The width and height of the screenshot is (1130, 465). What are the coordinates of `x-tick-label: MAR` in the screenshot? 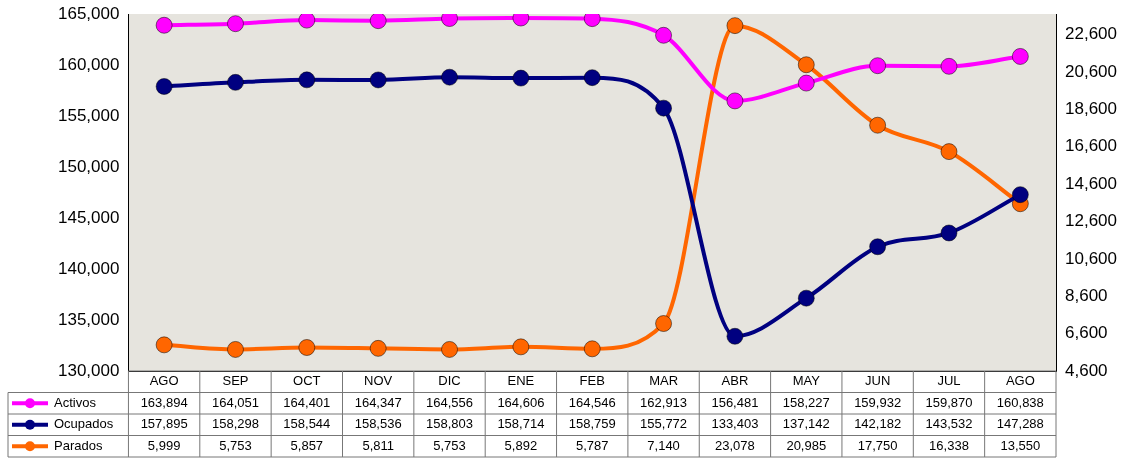 It's located at (664, 381).